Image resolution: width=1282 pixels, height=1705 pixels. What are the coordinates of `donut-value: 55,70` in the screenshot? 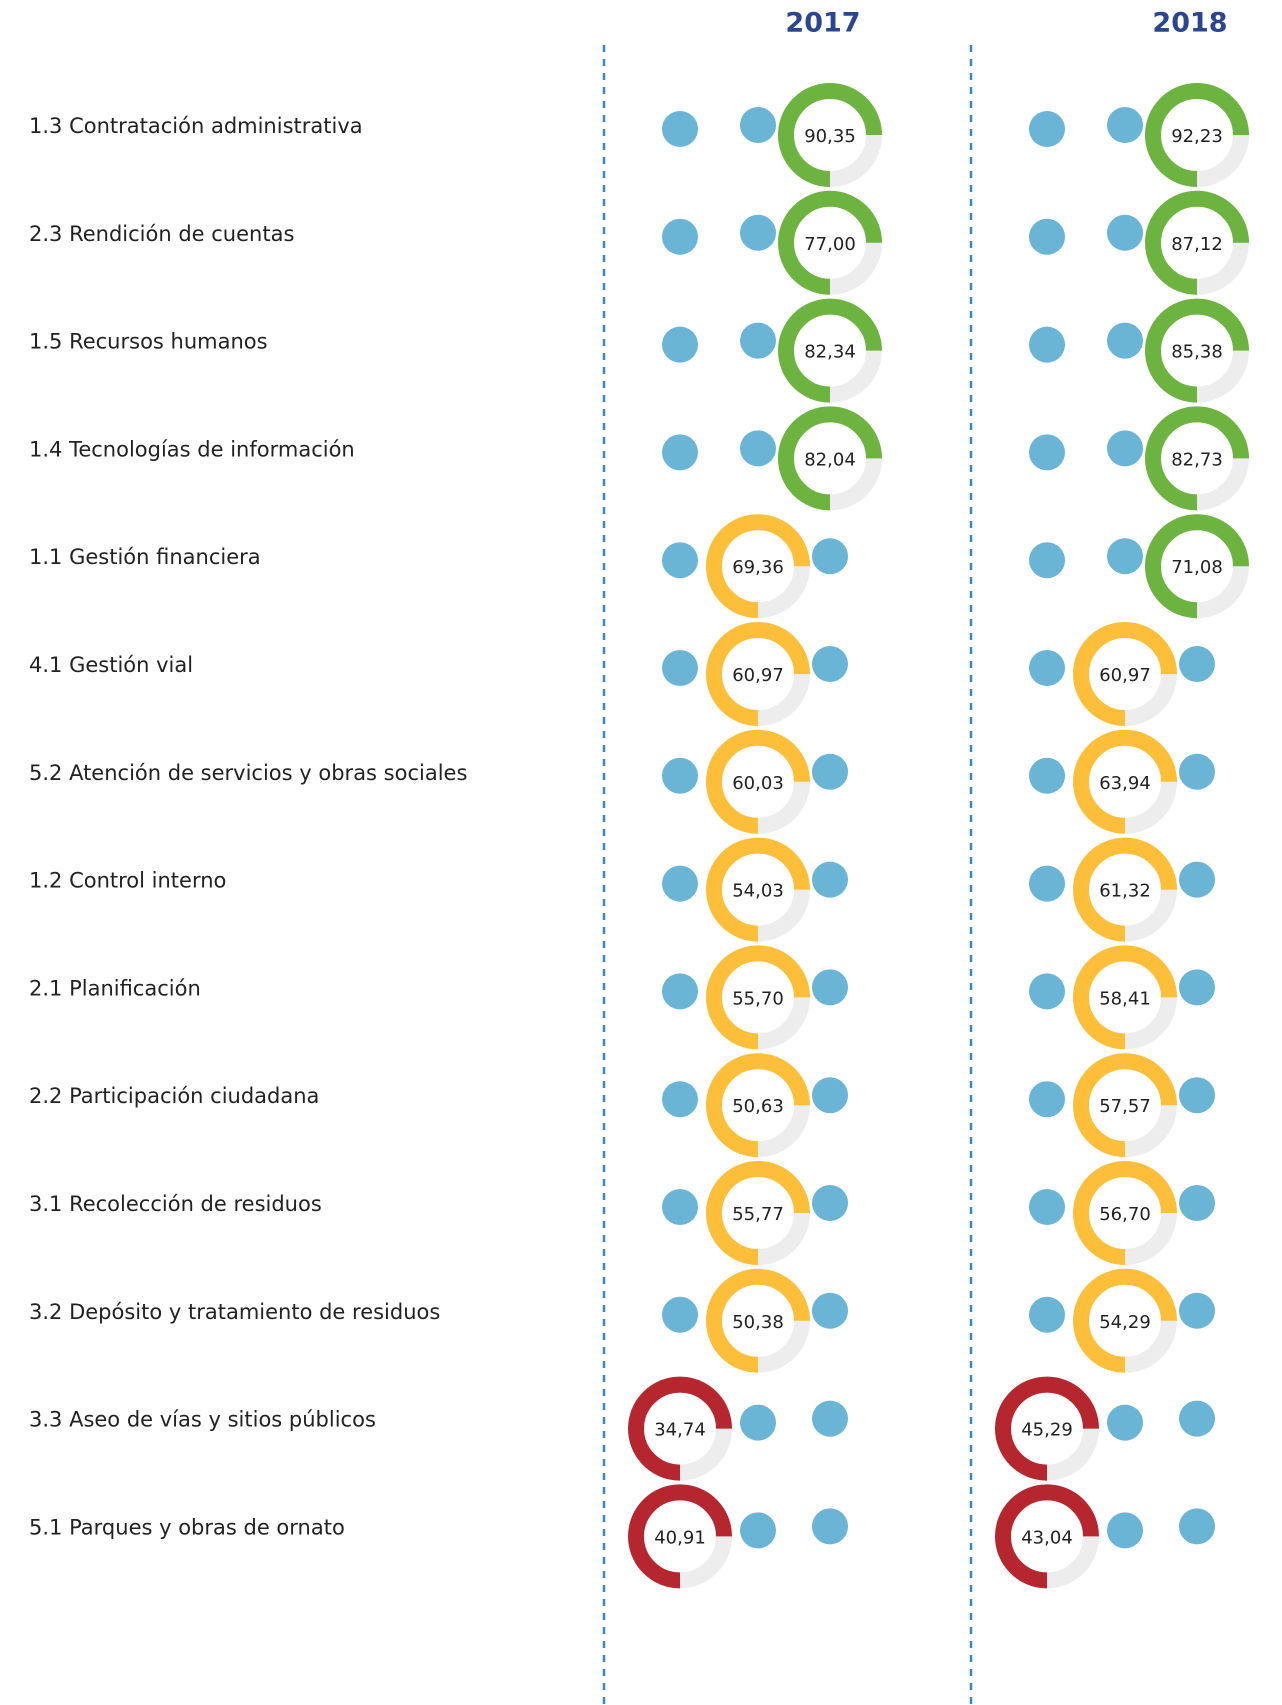 It's located at (758, 998).